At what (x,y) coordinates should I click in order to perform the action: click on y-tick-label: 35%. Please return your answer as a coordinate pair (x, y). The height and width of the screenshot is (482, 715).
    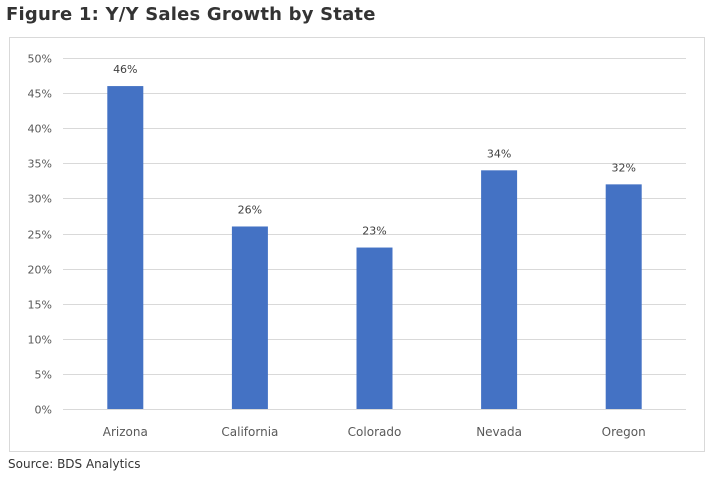
    Looking at the image, I should click on (40, 164).